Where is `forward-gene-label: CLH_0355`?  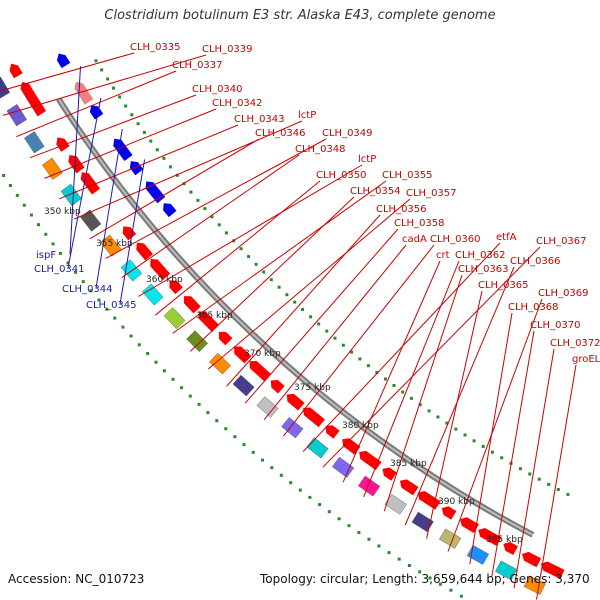
forward-gene-label: CLH_0355 is located at coordinates (407, 175).